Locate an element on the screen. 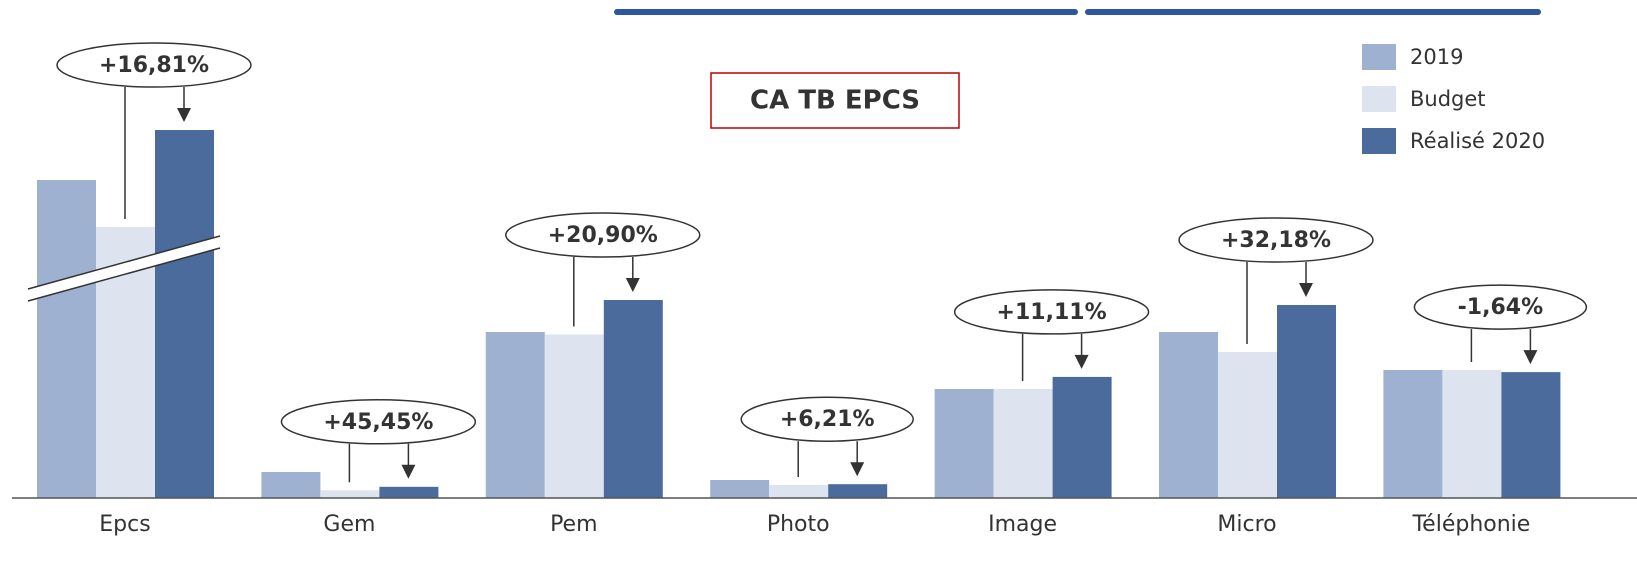  annotation: +11,11% is located at coordinates (1052, 312).